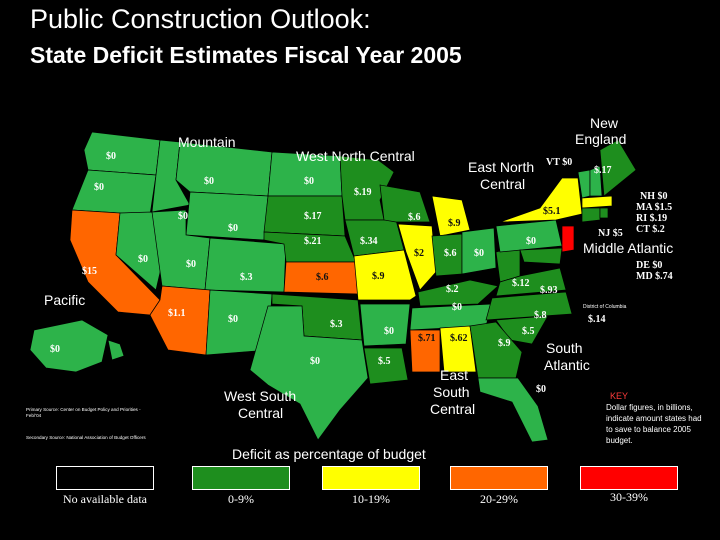 This screenshot has height=540, width=720. Describe the element at coordinates (114, 192) in the screenshot. I see `state-oregon` at that location.